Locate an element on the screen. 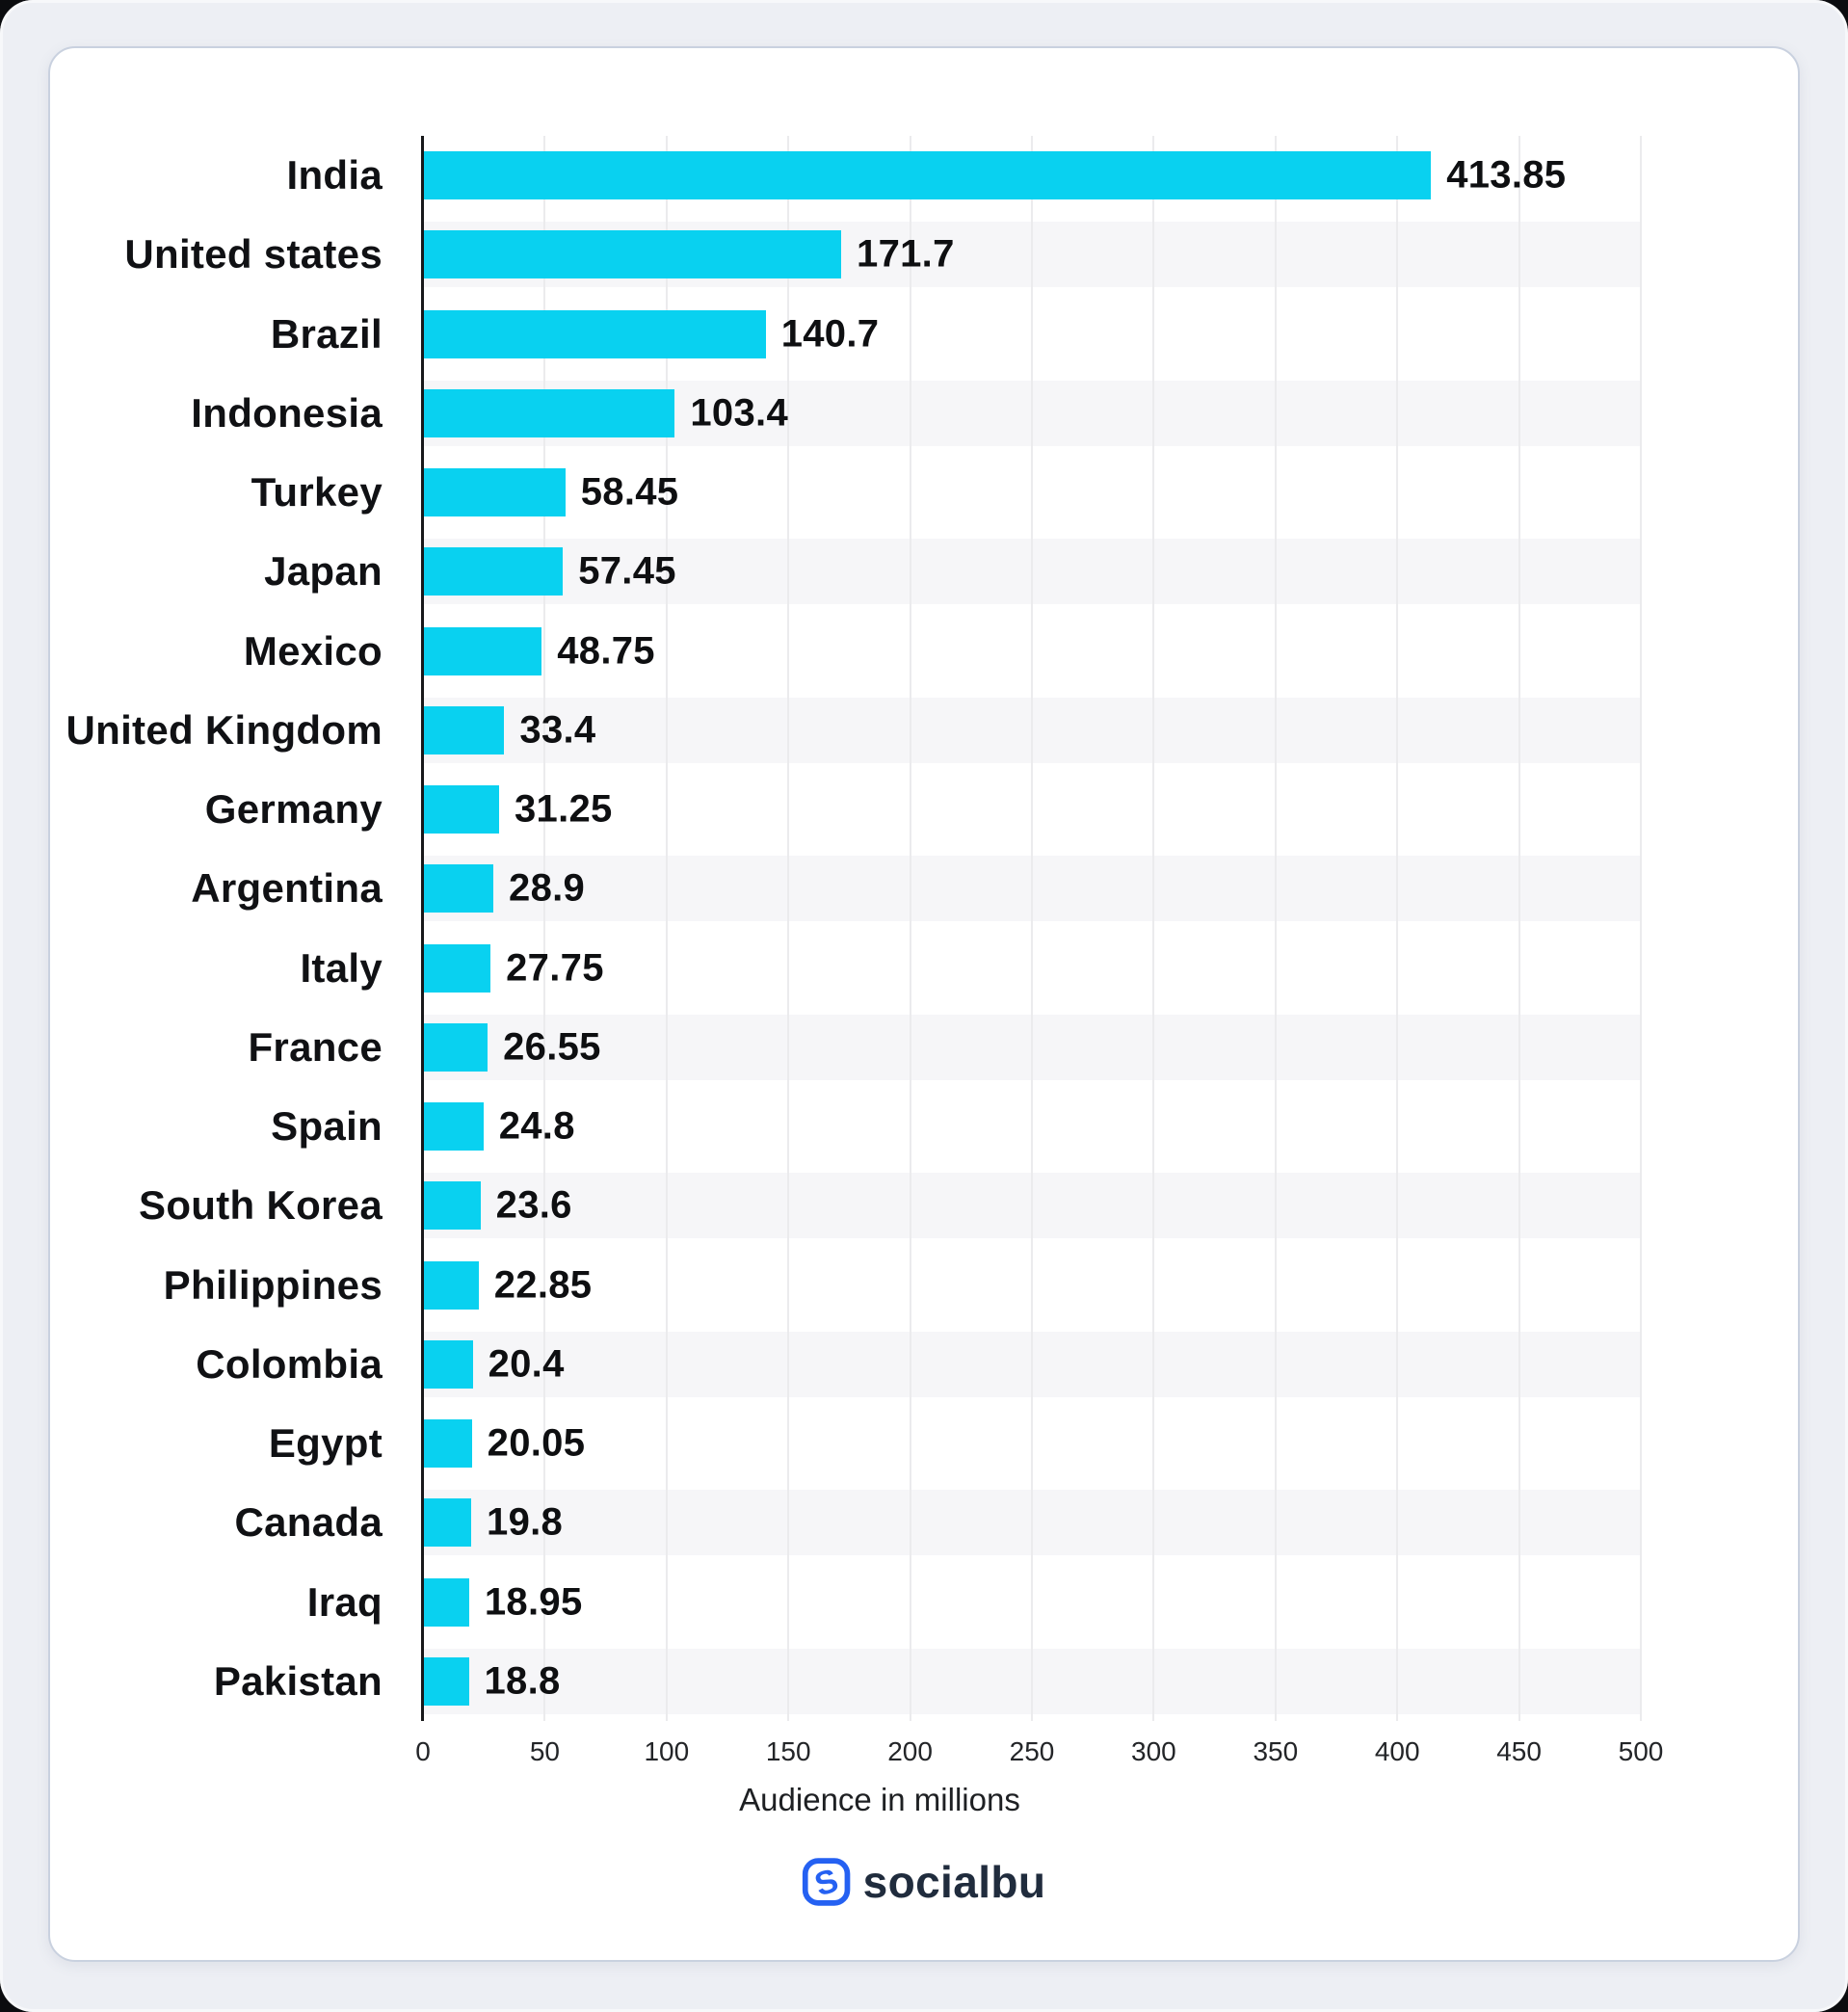  row-plot-area: 18.95 is located at coordinates (1032, 1602).